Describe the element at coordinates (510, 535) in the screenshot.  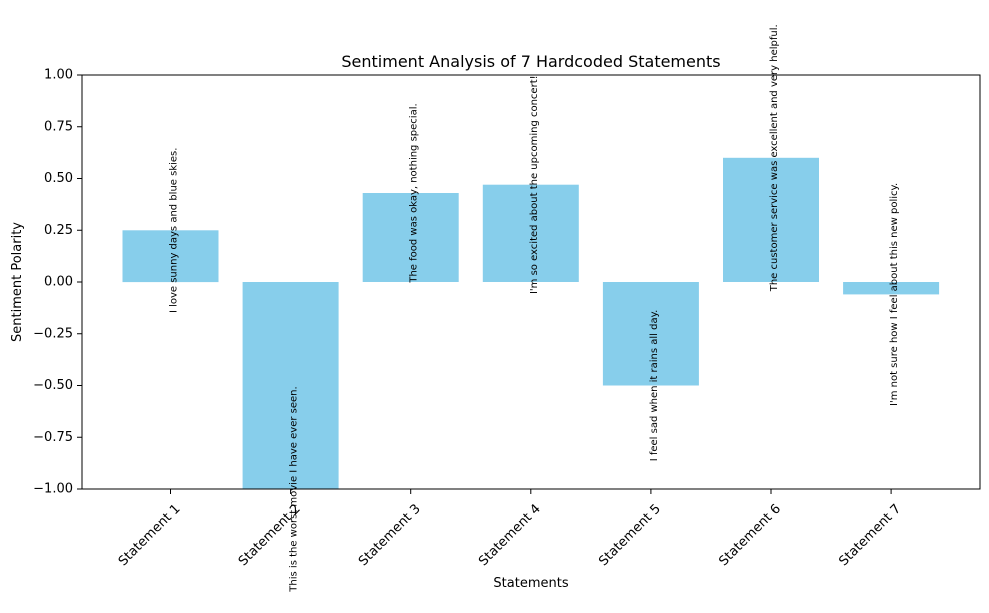
I see `x-tick-label: Statement 4` at that location.